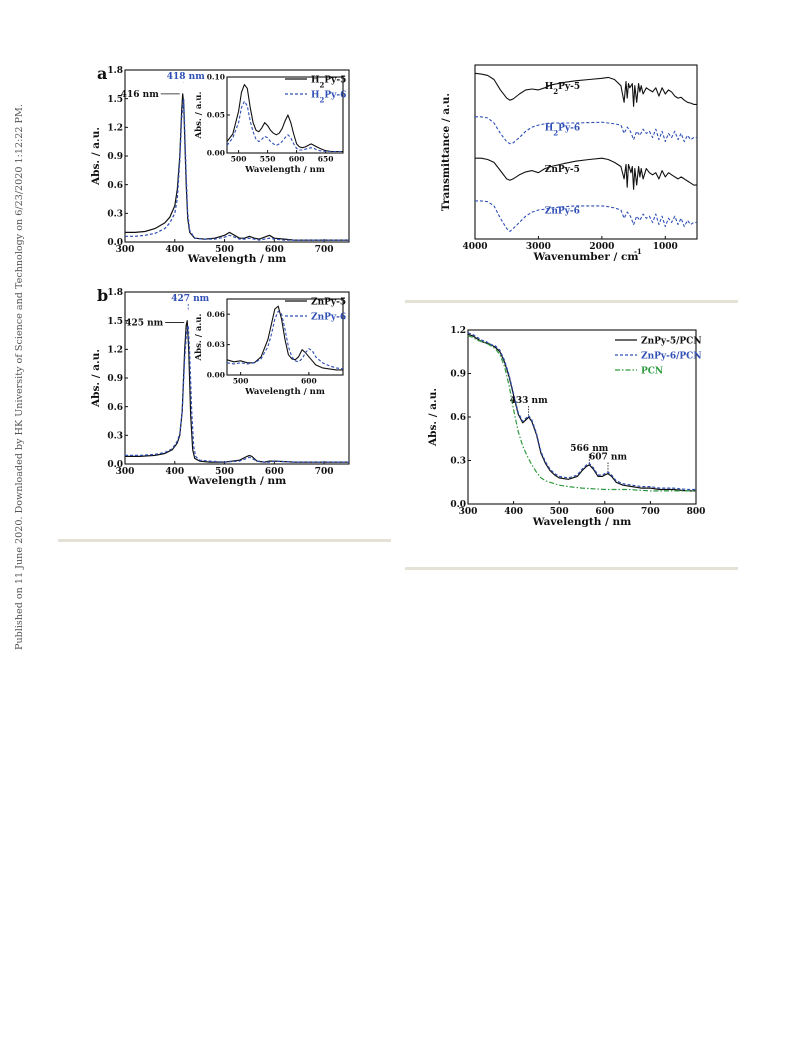  I want to click on legend-label: ZnPy-6/PCN, so click(671, 357).